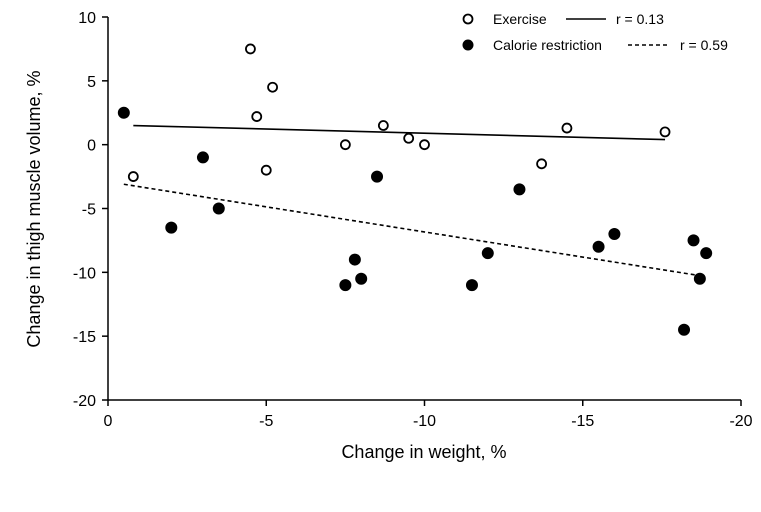  Describe the element at coordinates (108, 421) in the screenshot. I see `x-tick-label: 0` at that location.